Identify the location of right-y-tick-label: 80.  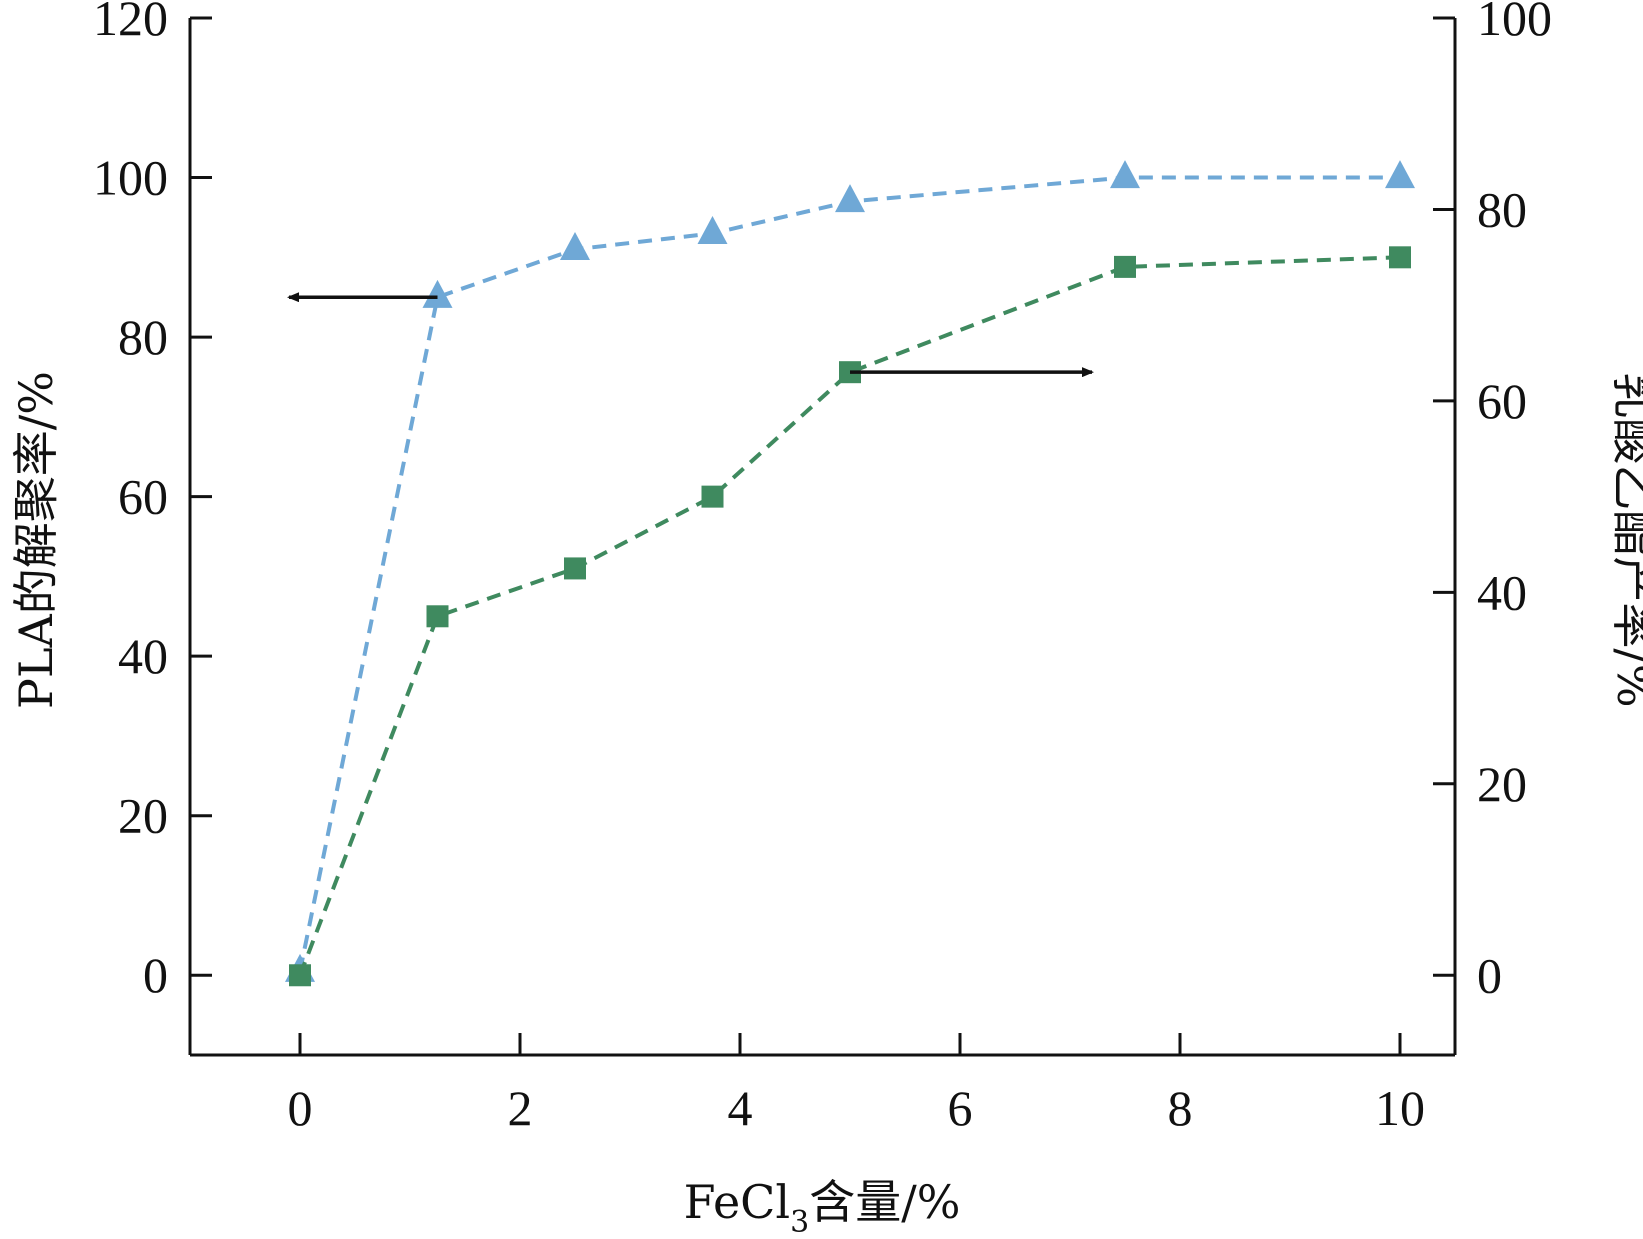
(1502, 209).